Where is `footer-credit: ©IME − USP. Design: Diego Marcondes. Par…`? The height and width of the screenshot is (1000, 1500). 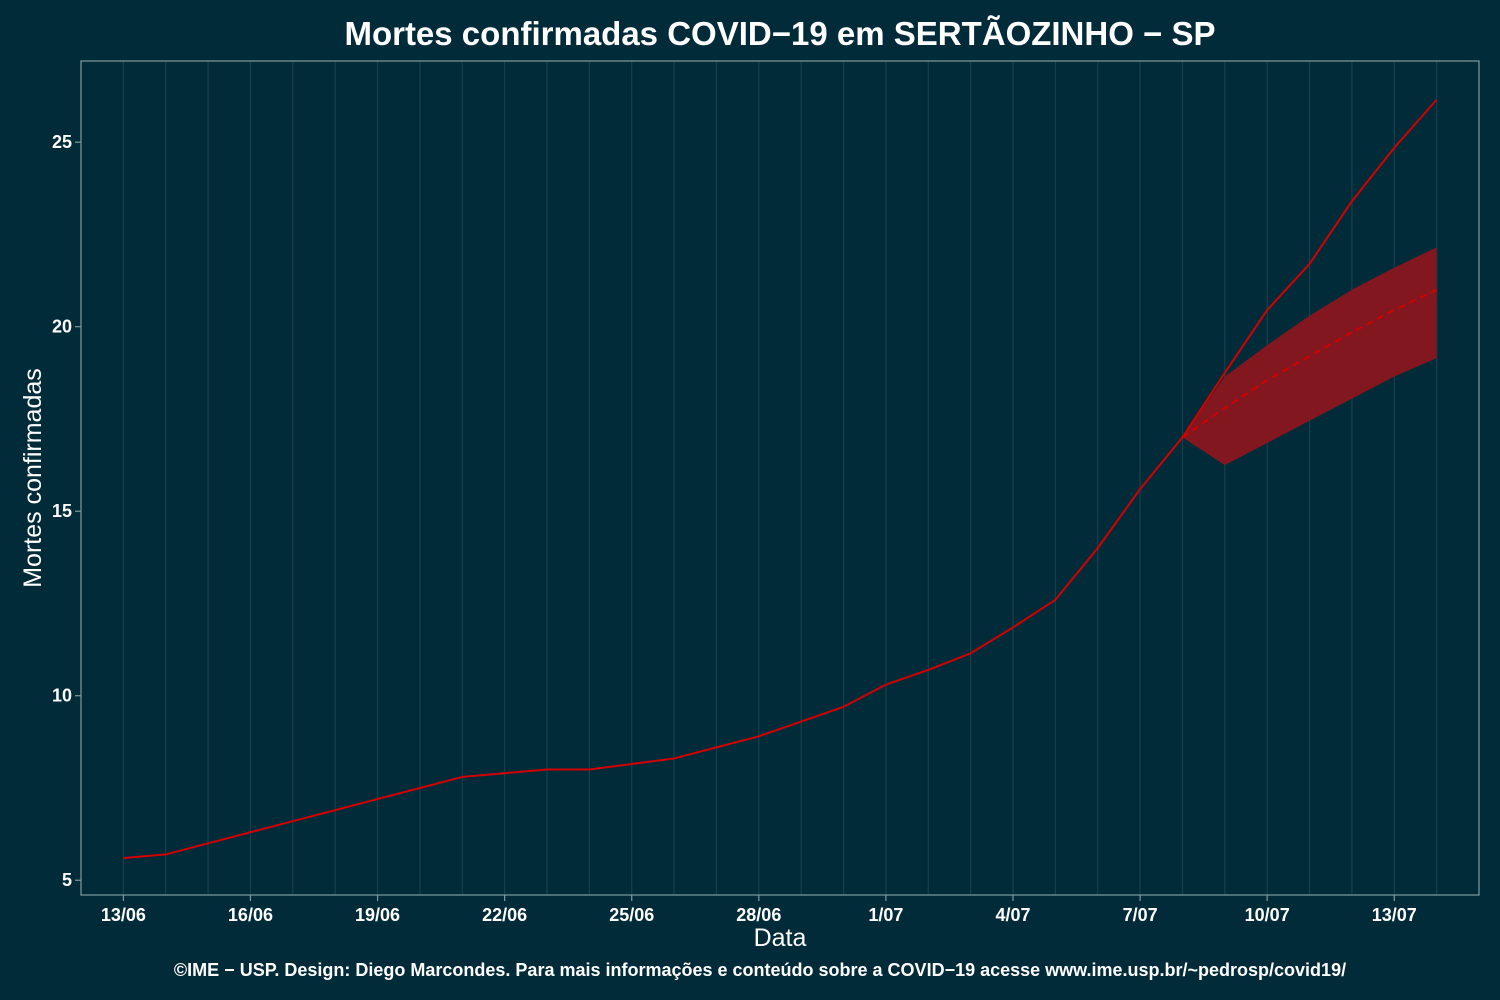 footer-credit: ©IME − USP. Design: Diego Marcondes. Par… is located at coordinates (760, 970).